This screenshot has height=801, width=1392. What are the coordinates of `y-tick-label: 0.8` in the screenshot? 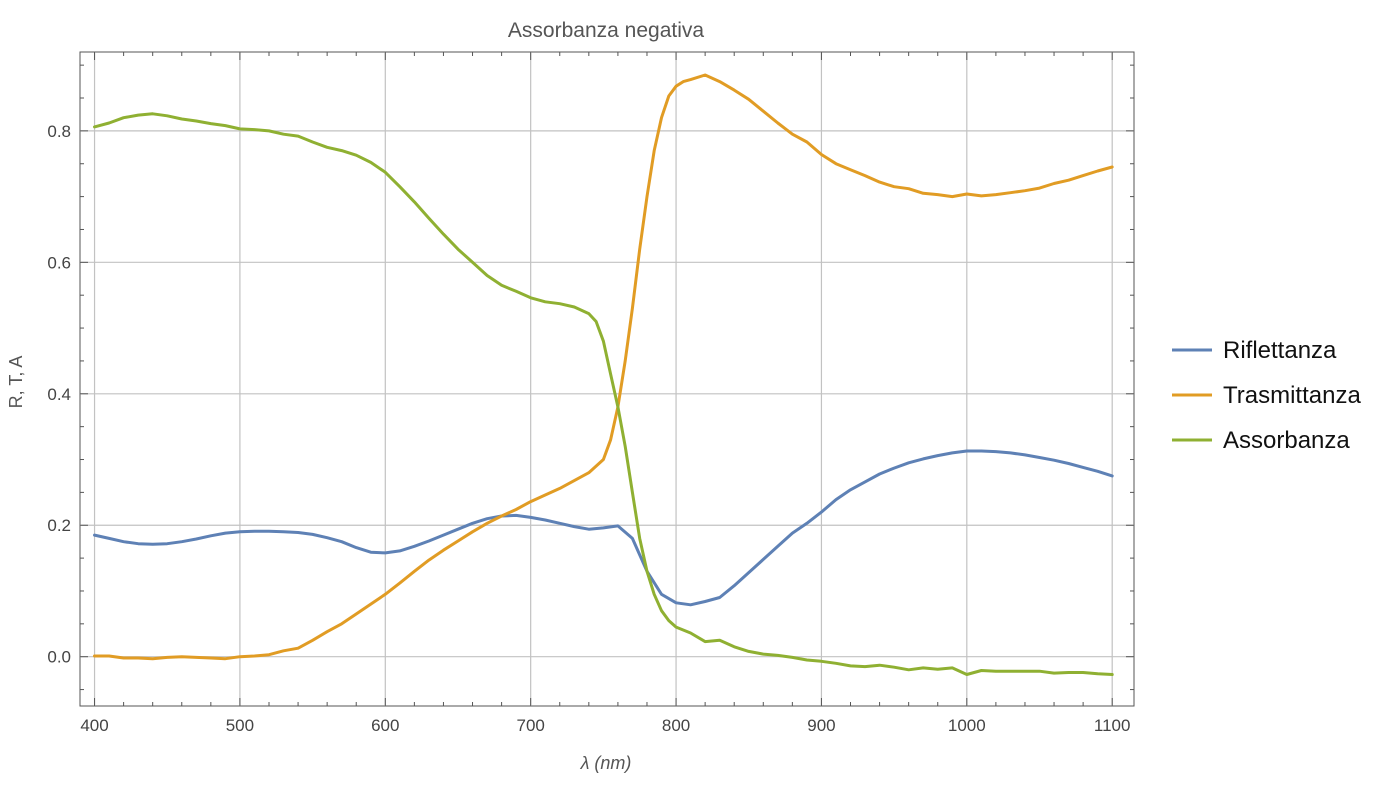 It's located at (59, 131).